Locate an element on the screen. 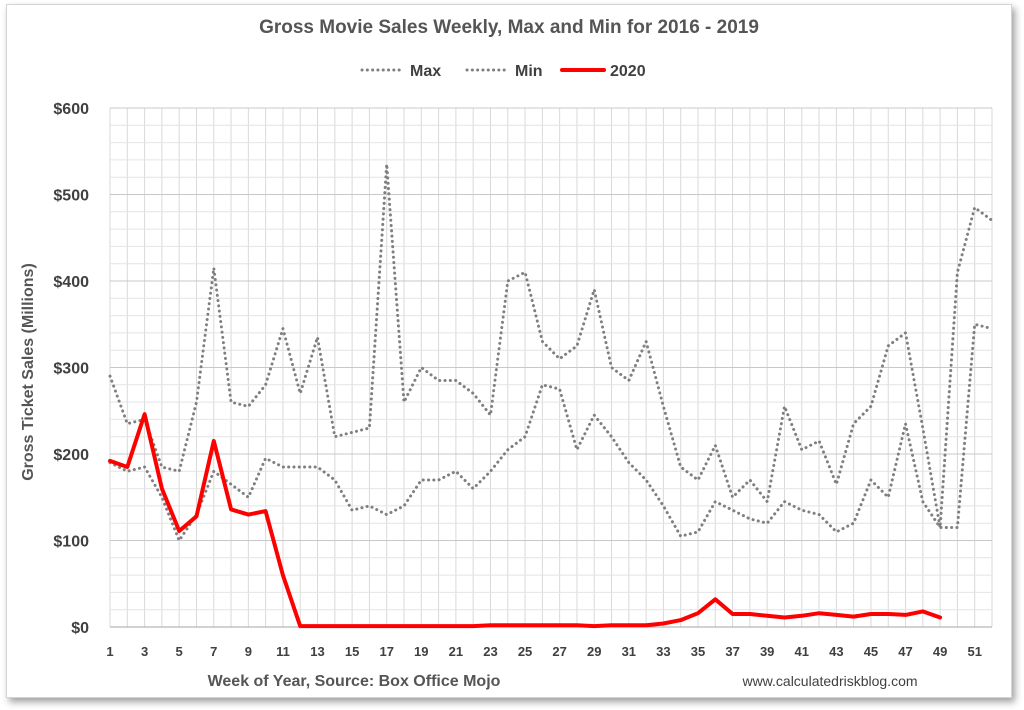 The image size is (1024, 710). y-tick-label: $600 is located at coordinates (71, 109).